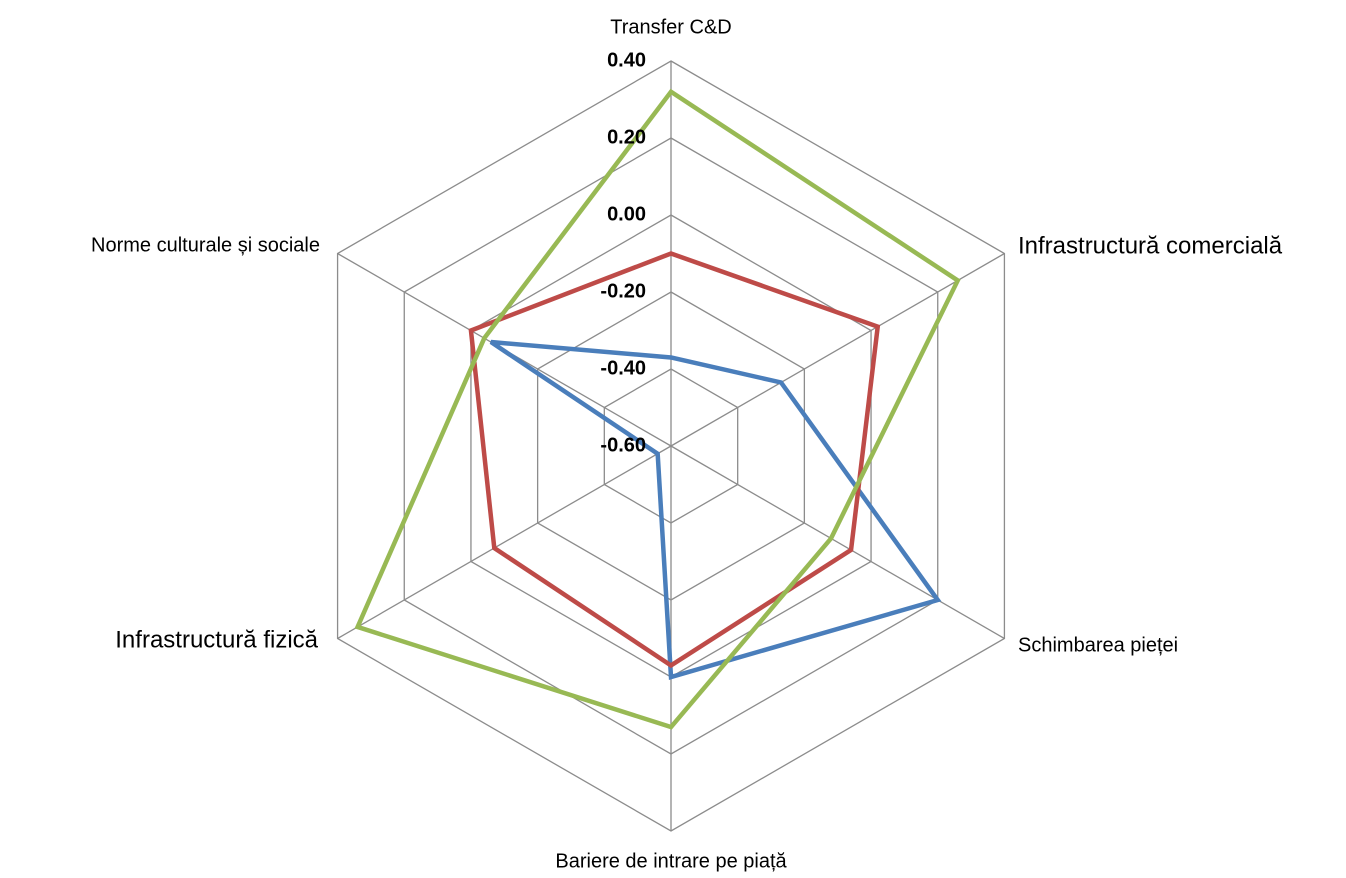 The image size is (1346, 878). What do you see at coordinates (671, 861) in the screenshot?
I see `category-label: Bariere de intrare pe piață` at bounding box center [671, 861].